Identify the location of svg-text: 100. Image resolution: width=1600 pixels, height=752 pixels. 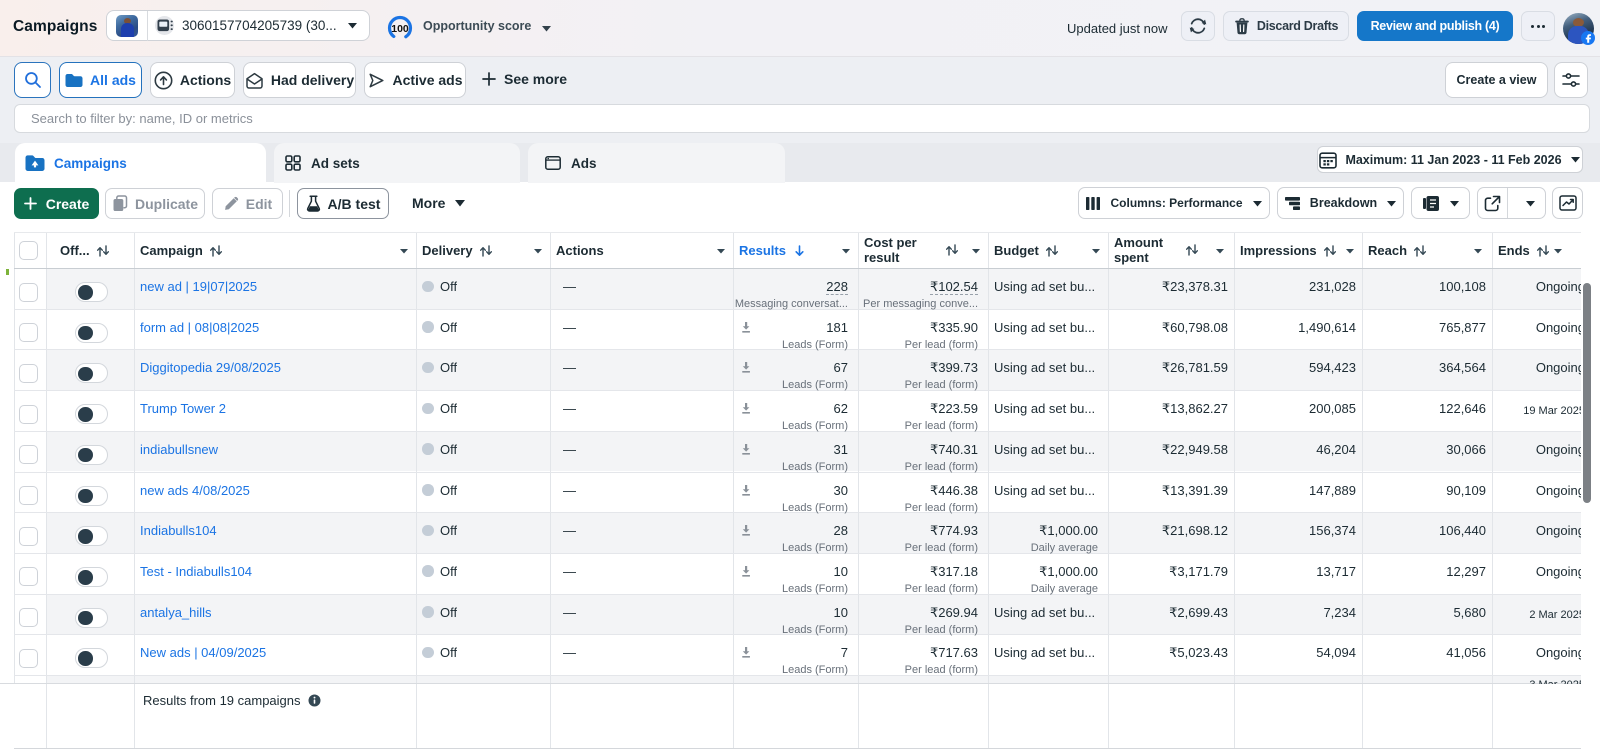
(400, 29).